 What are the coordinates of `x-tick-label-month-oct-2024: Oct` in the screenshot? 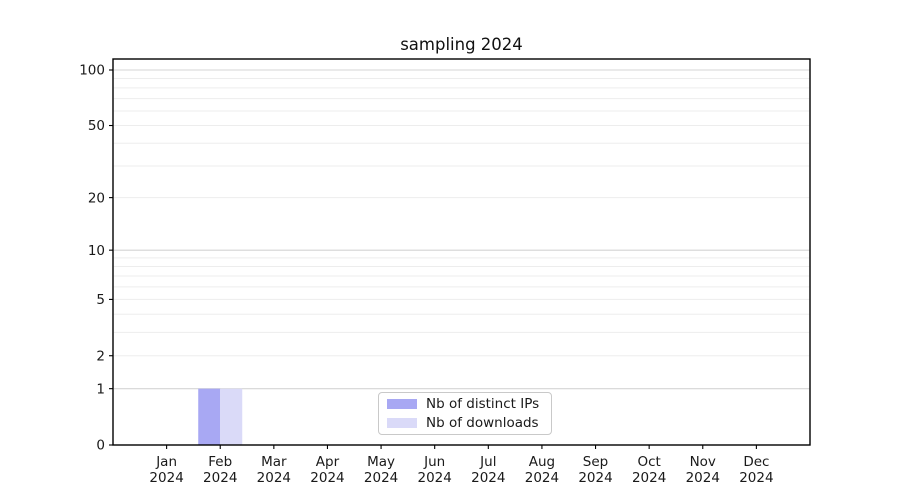 It's located at (648, 462).